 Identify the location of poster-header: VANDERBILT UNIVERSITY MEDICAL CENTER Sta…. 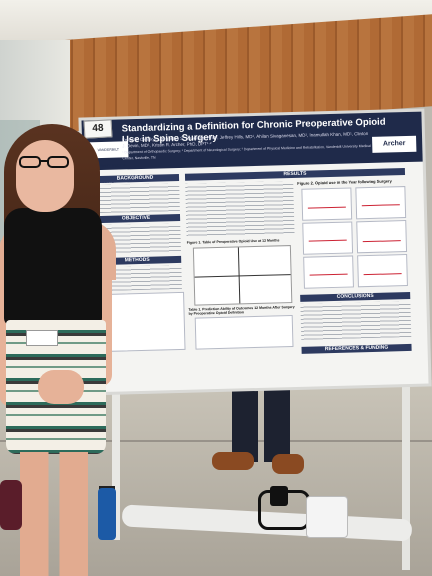
(252, 147).